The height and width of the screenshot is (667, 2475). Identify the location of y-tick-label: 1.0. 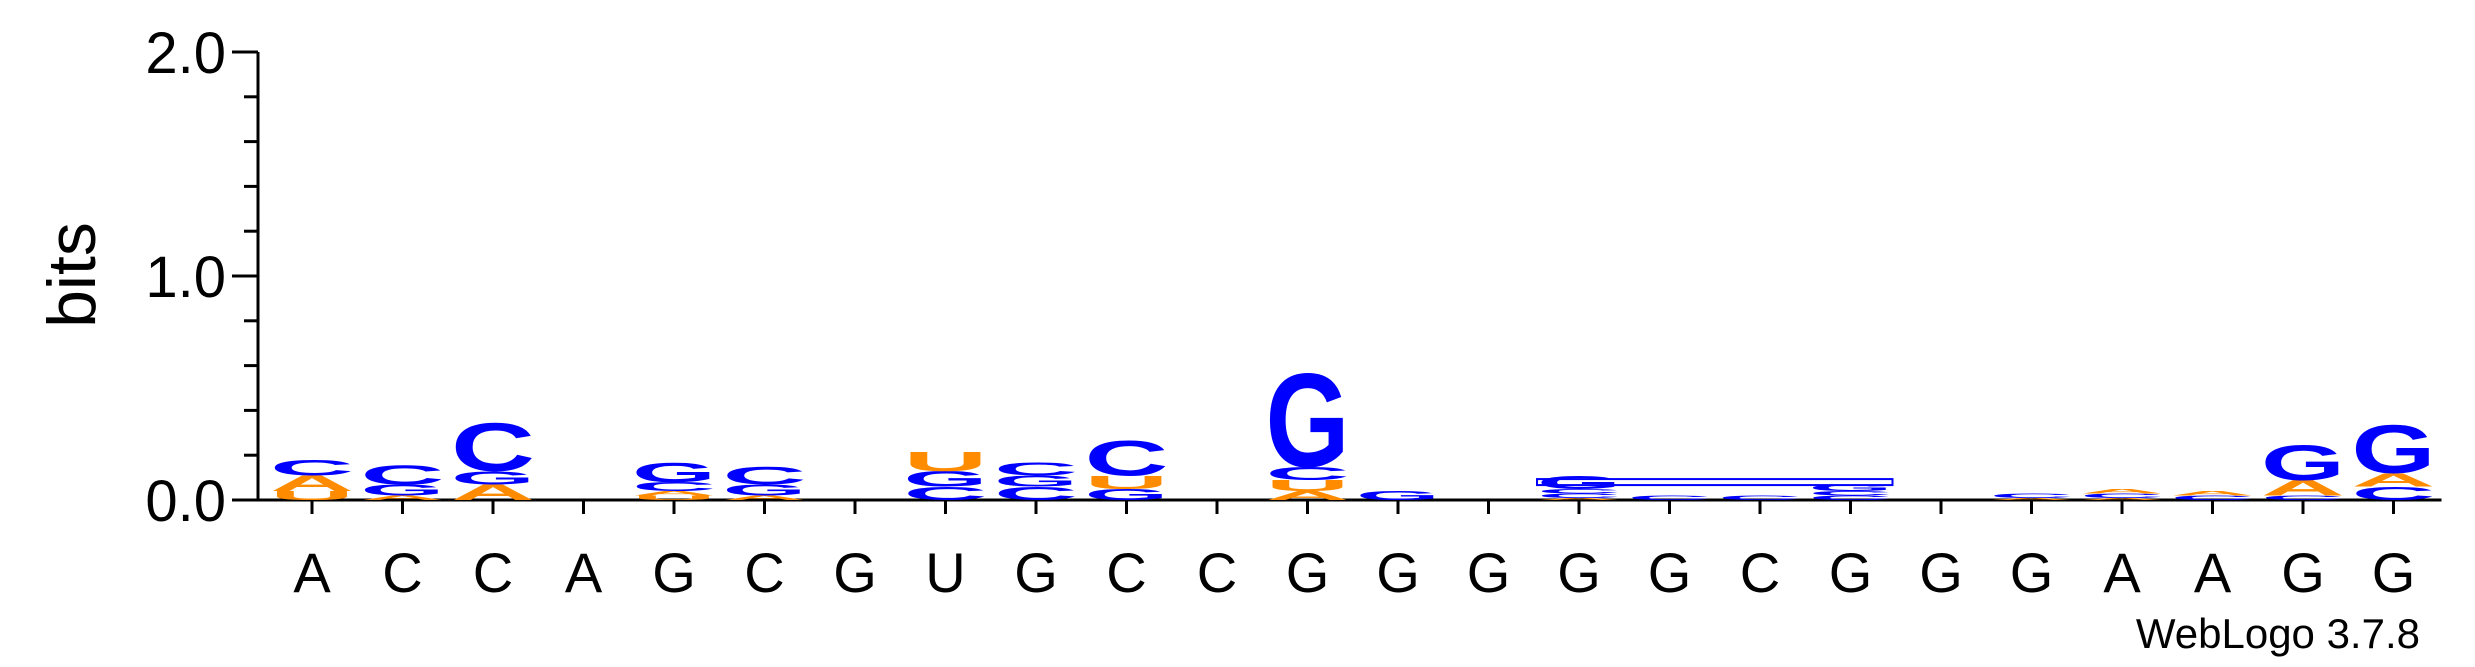
(185, 277).